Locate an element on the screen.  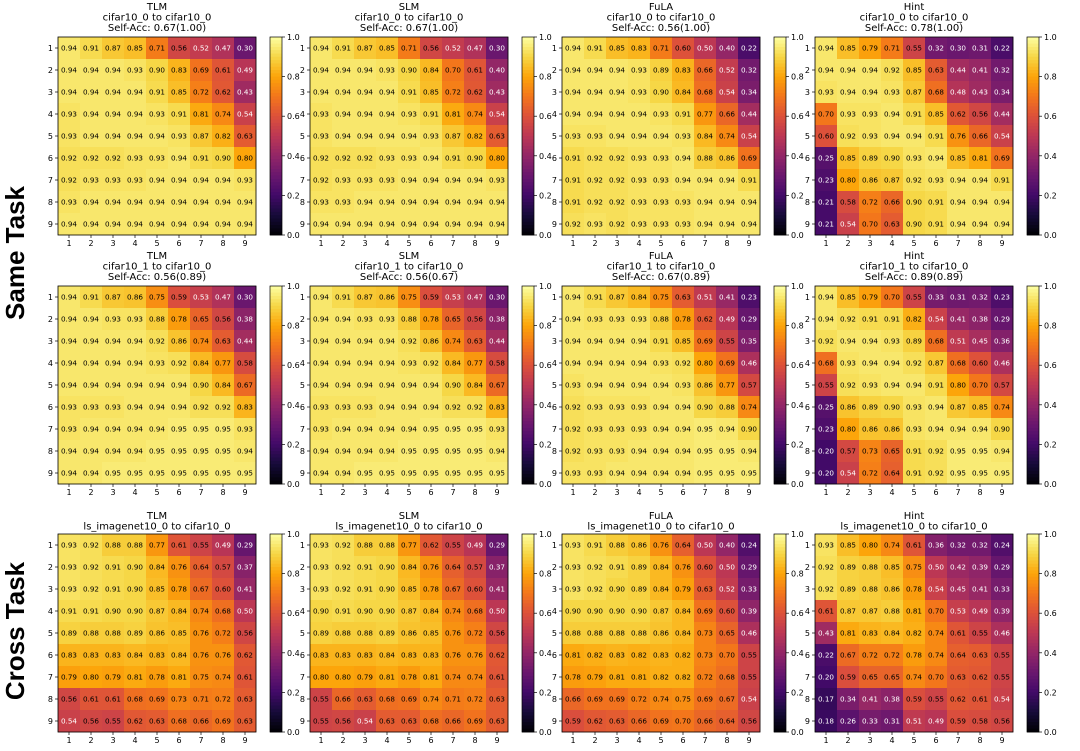
colorbar-tick-label: 0.4 is located at coordinates (1050, 405).